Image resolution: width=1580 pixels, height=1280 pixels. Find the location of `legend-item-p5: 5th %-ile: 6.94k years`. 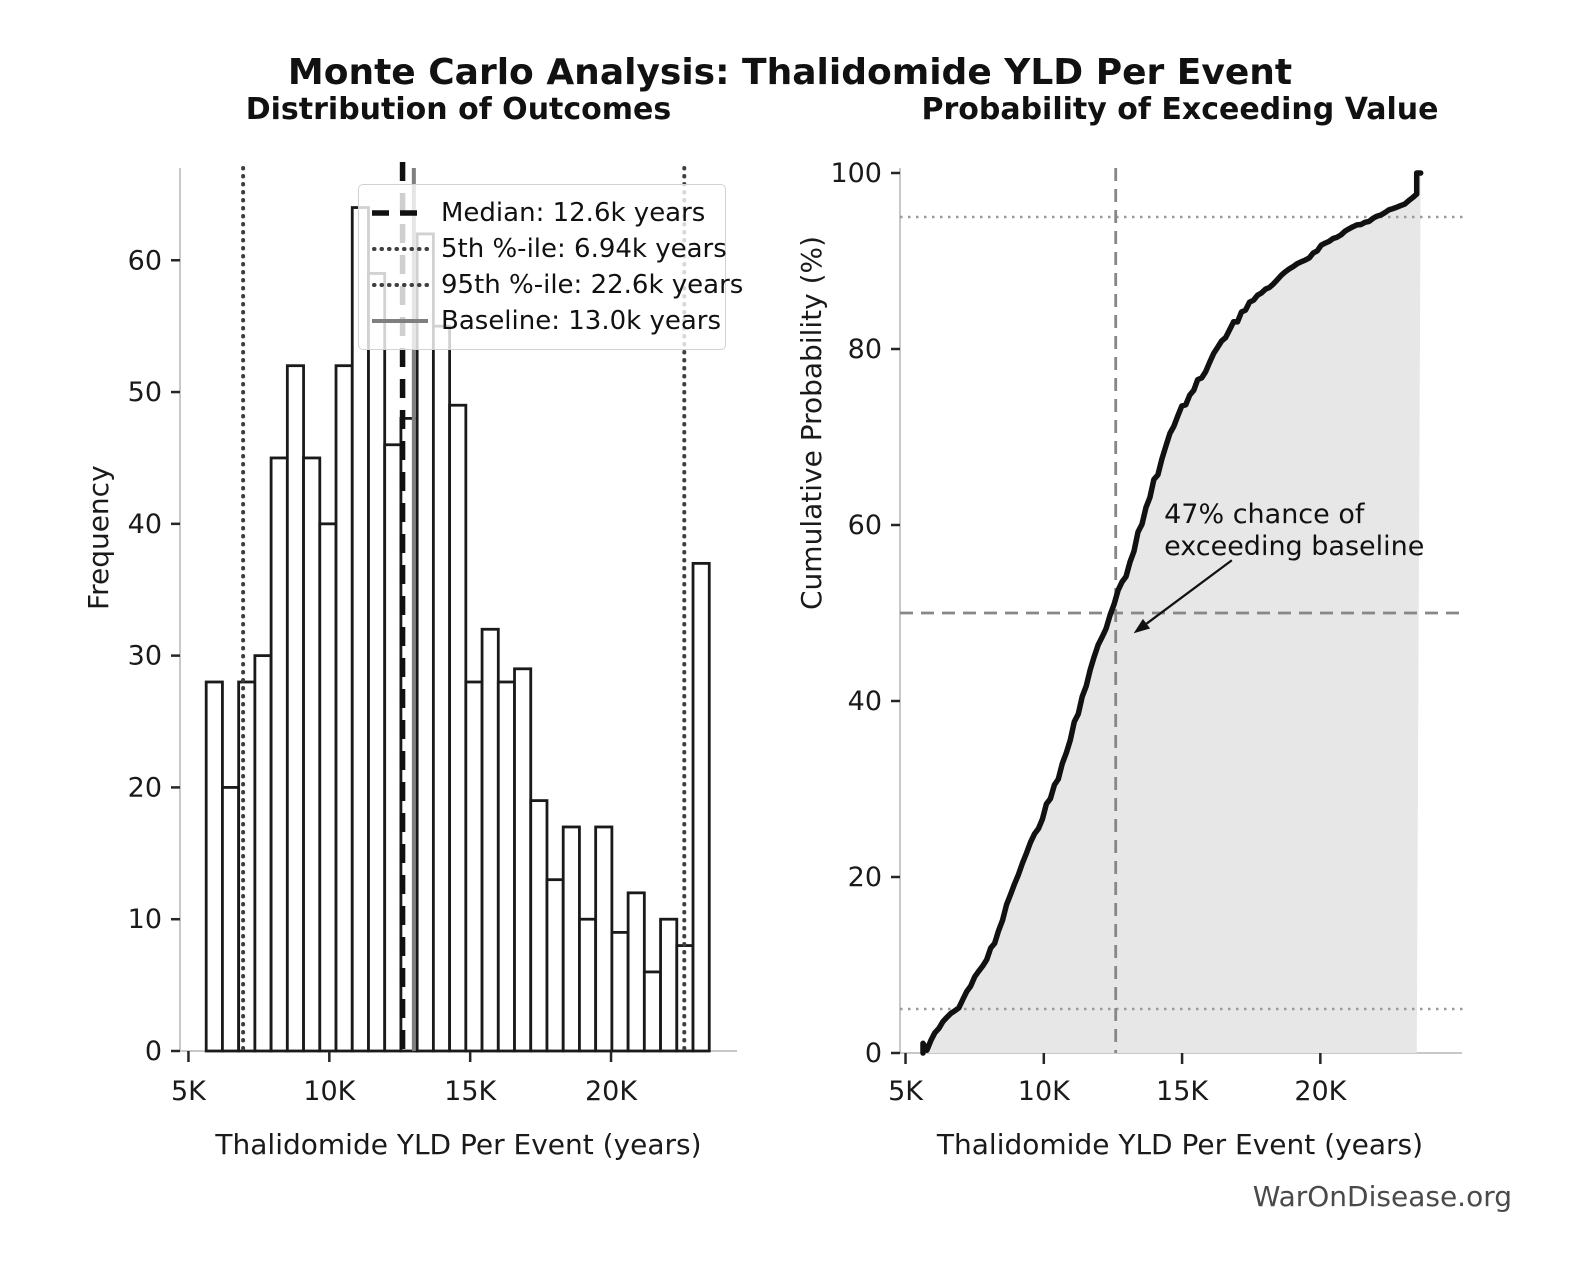

legend-item-p5: 5th %-ile: 6.94k years is located at coordinates (549, 249).